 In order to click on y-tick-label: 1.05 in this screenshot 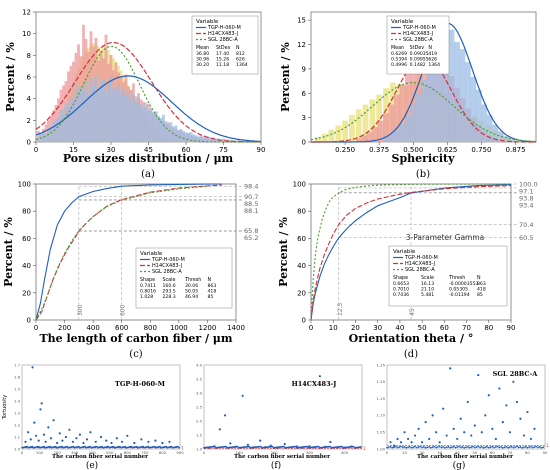, I will do `click(381, 432)`.